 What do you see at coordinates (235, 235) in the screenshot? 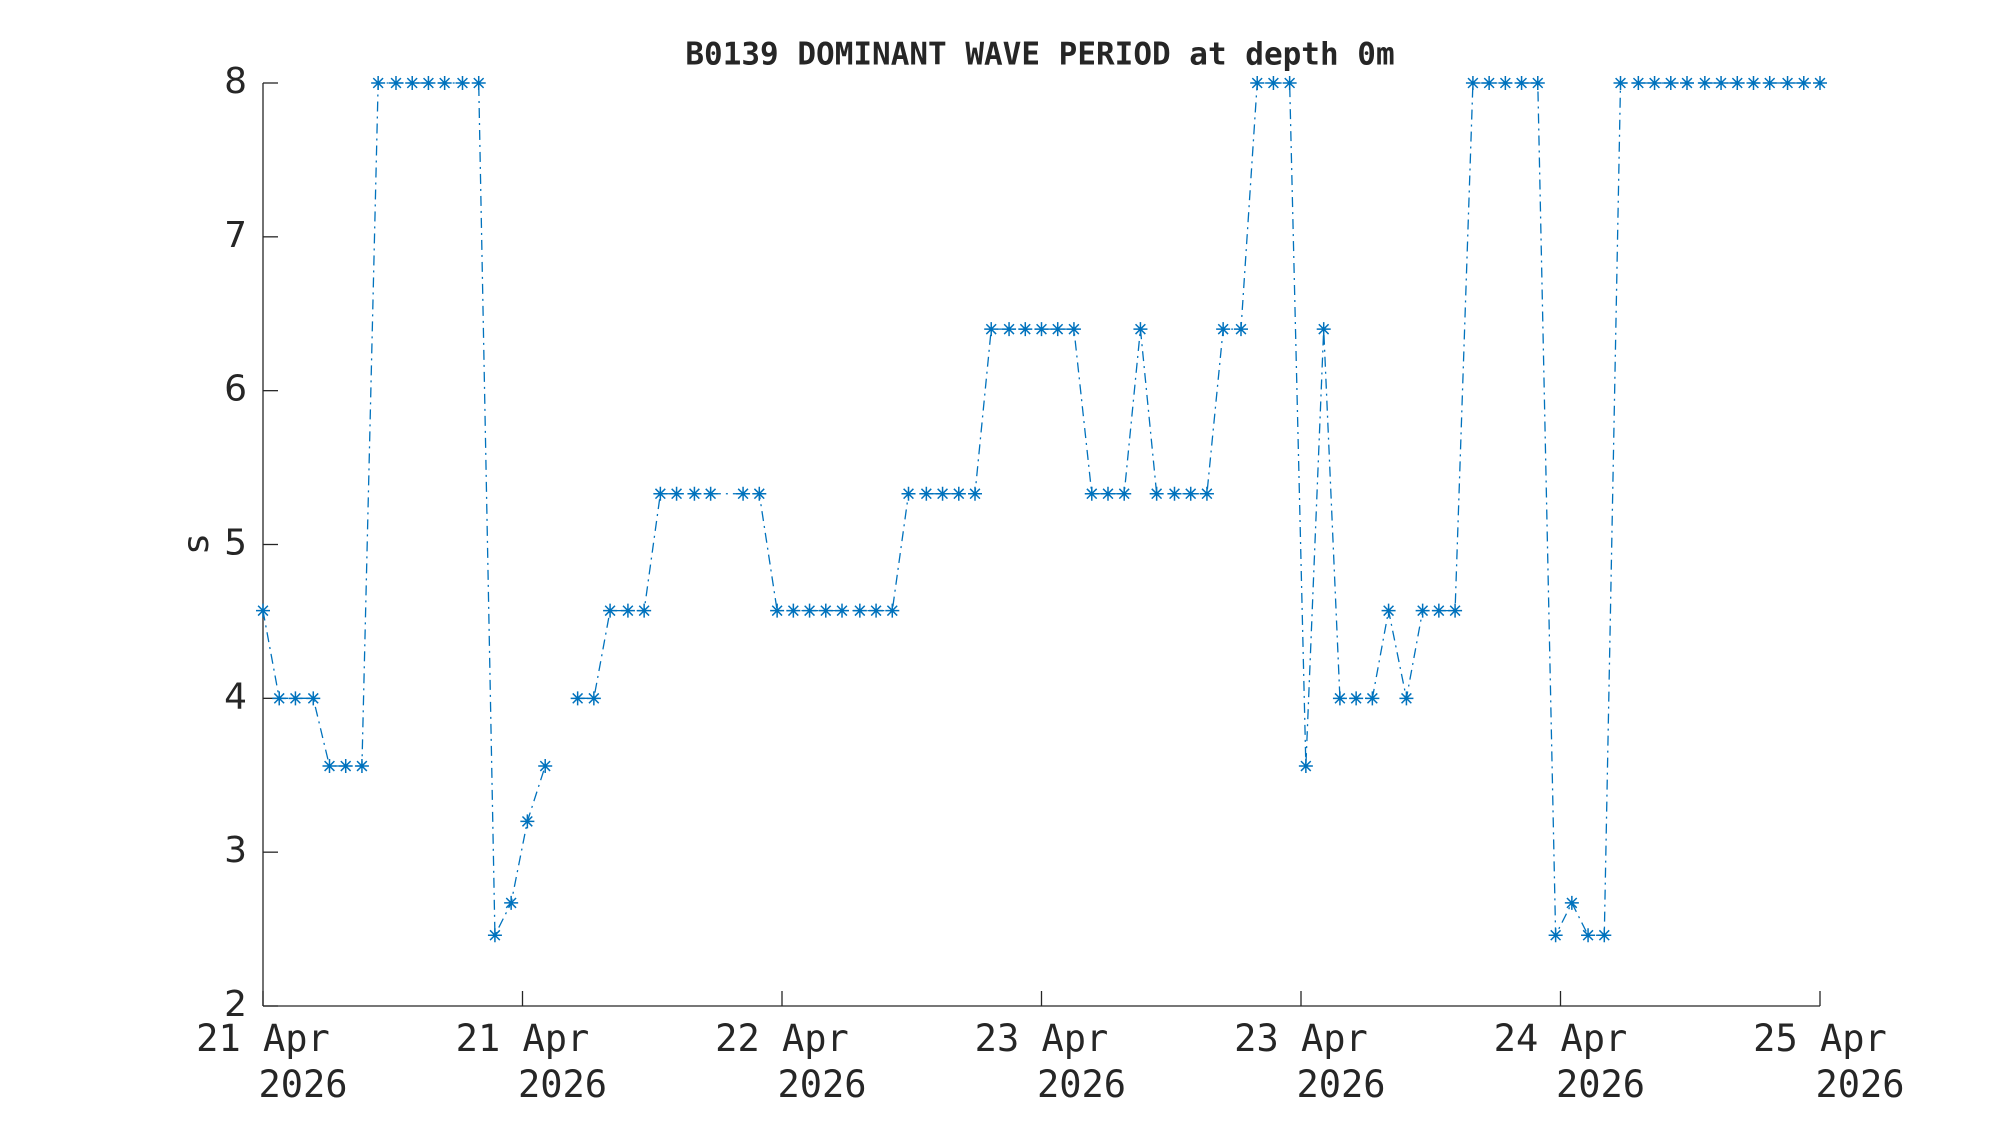
I see `y-tick-label: 7` at bounding box center [235, 235].